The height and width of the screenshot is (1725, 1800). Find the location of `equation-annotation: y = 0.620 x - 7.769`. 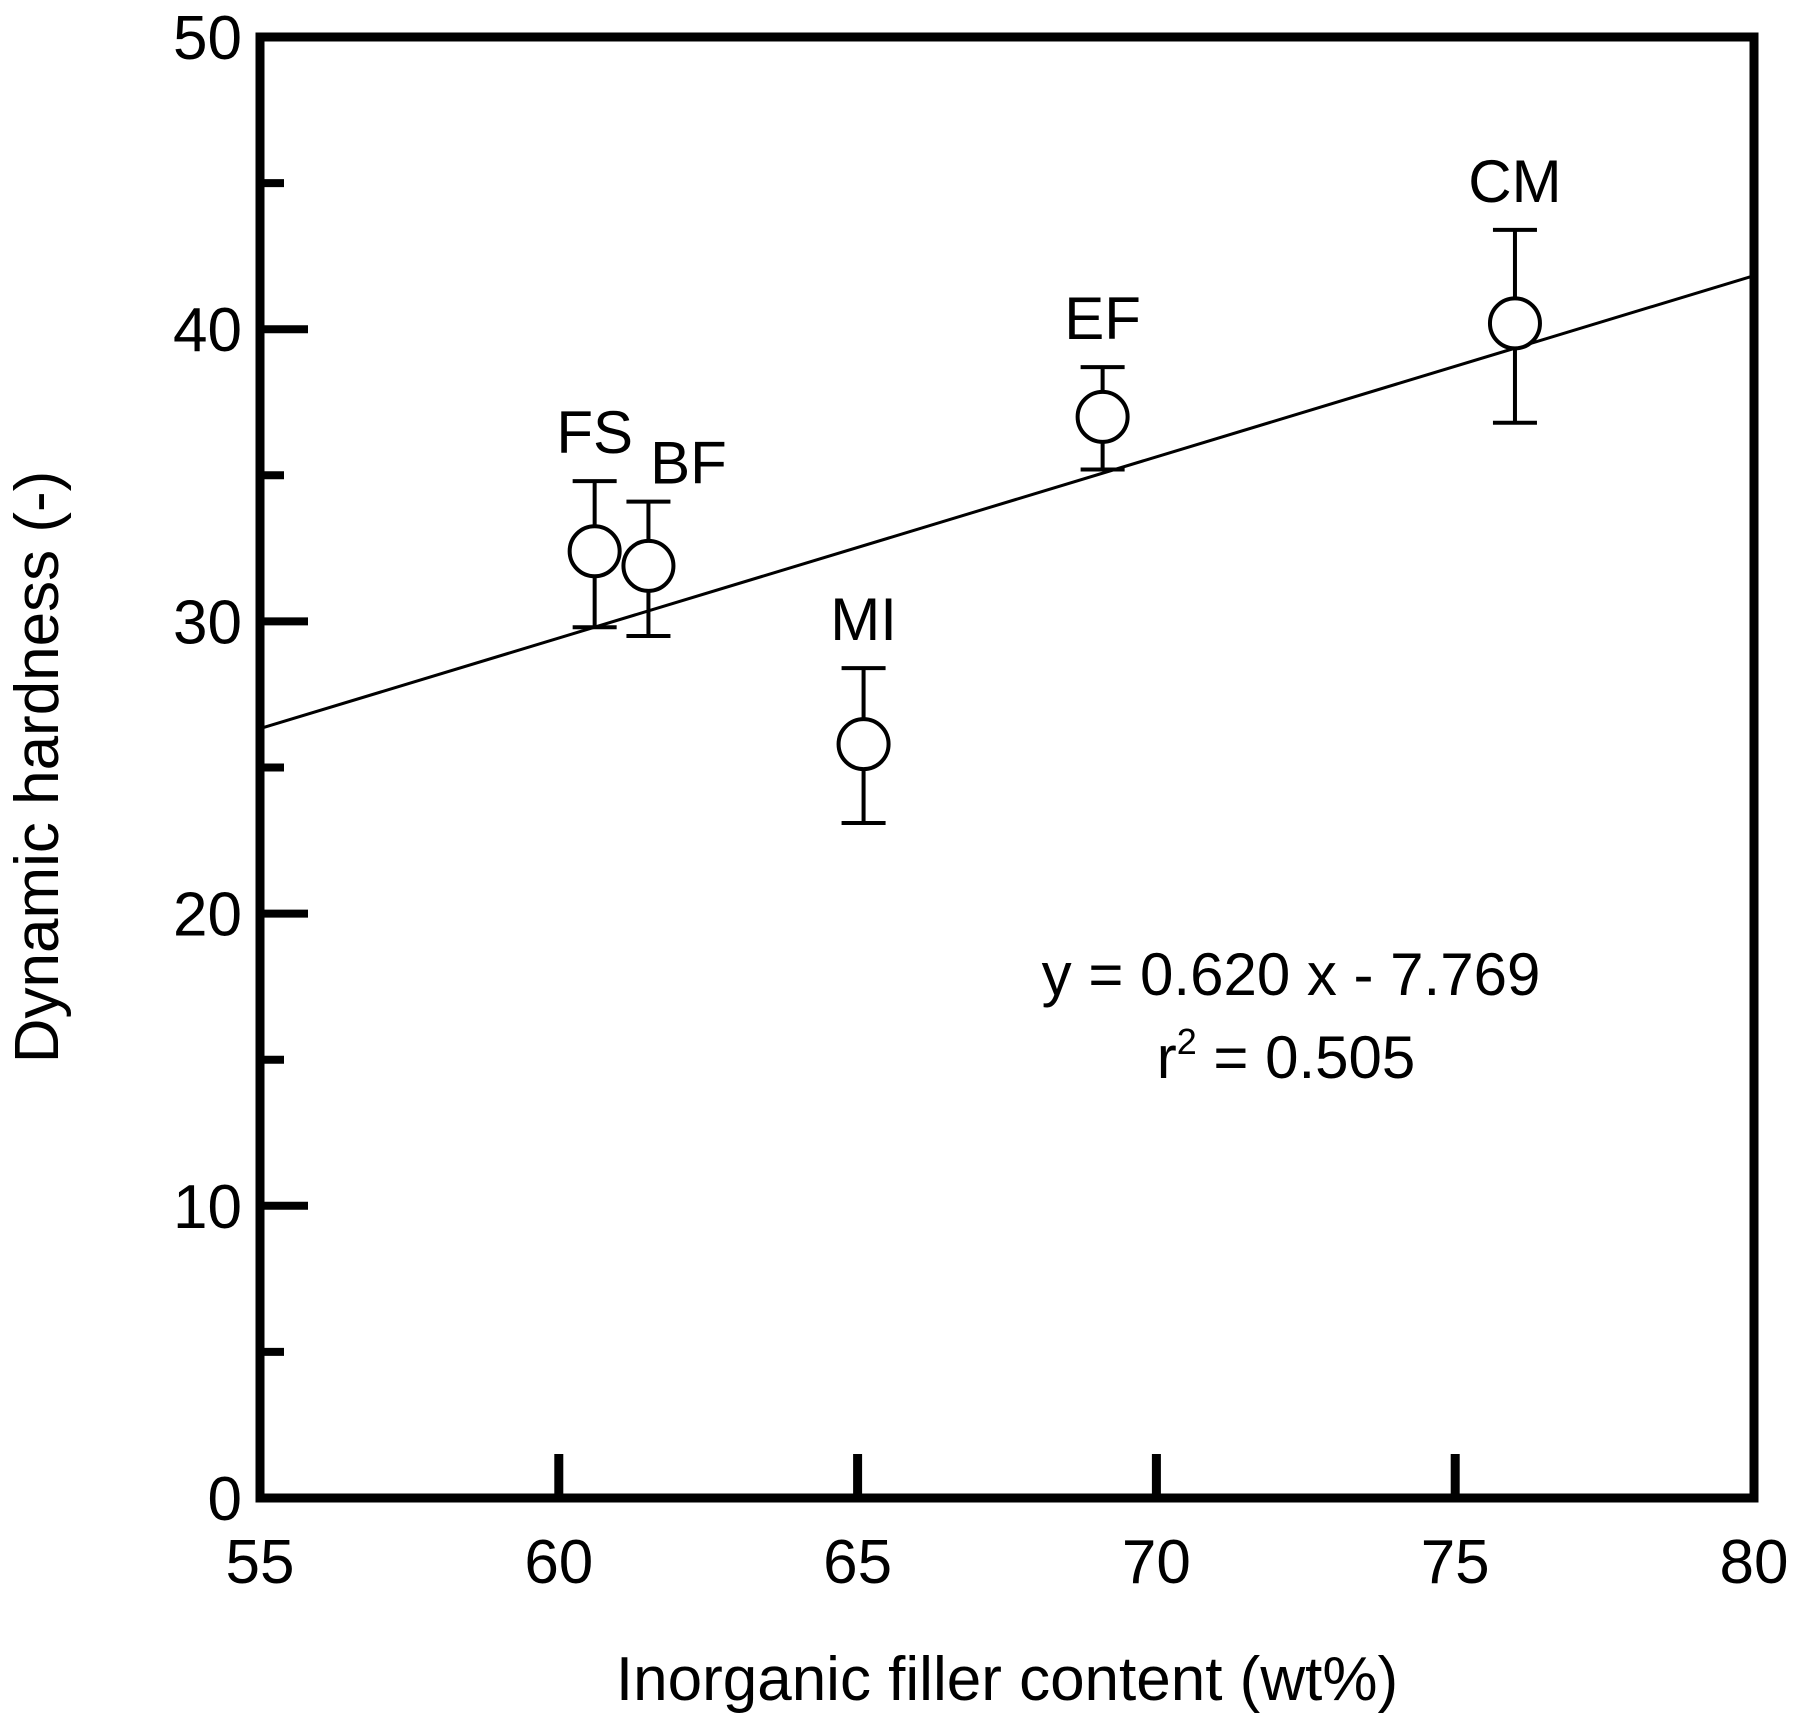

equation-annotation: y = 0.620 x - 7.769 is located at coordinates (1291, 974).